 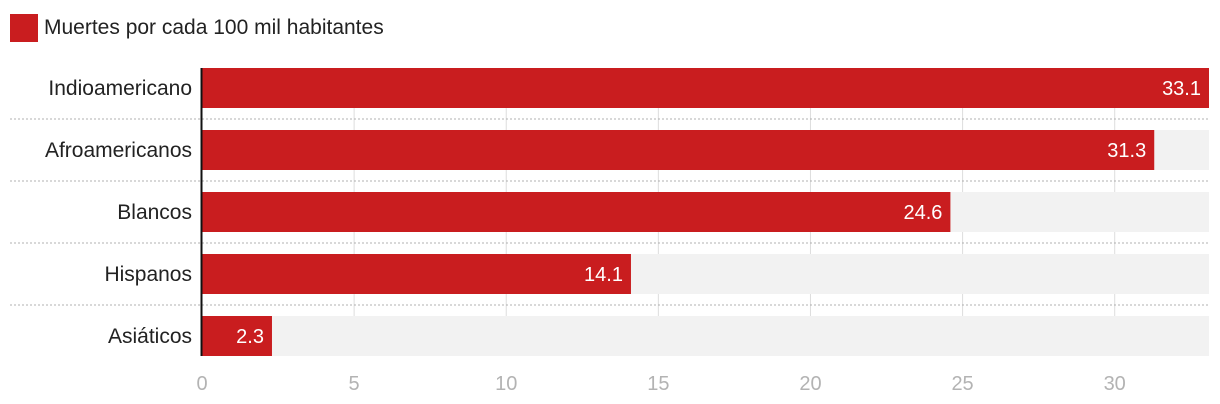 I want to click on value-label: 24.6, so click(x=922, y=213).